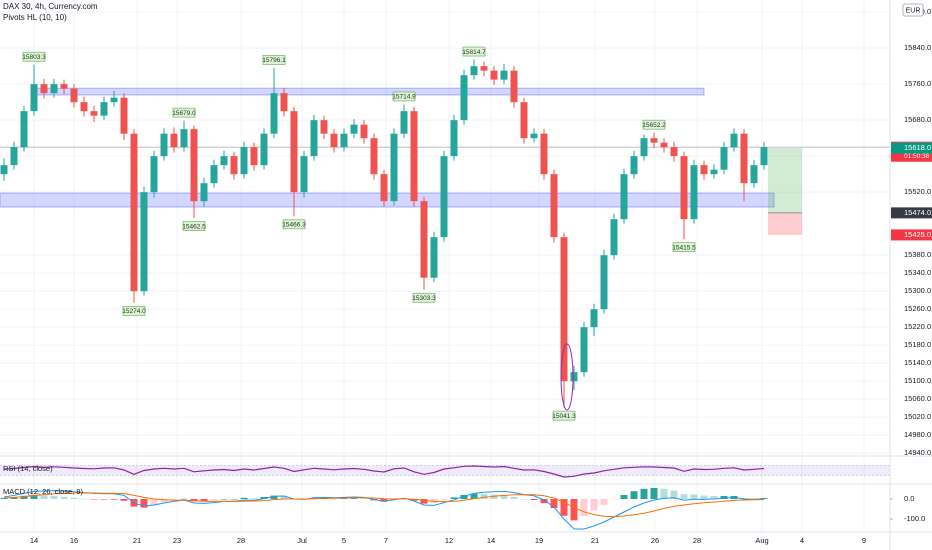 The image size is (932, 550). I want to click on x-tick-label: 26, so click(655, 540).